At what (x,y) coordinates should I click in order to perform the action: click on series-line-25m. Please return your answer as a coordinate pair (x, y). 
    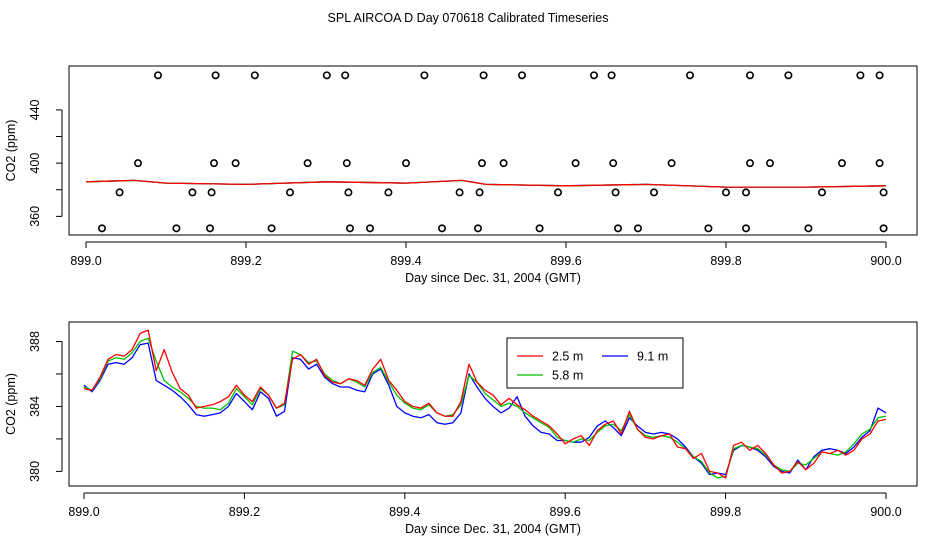
    Looking at the image, I should click on (486, 183).